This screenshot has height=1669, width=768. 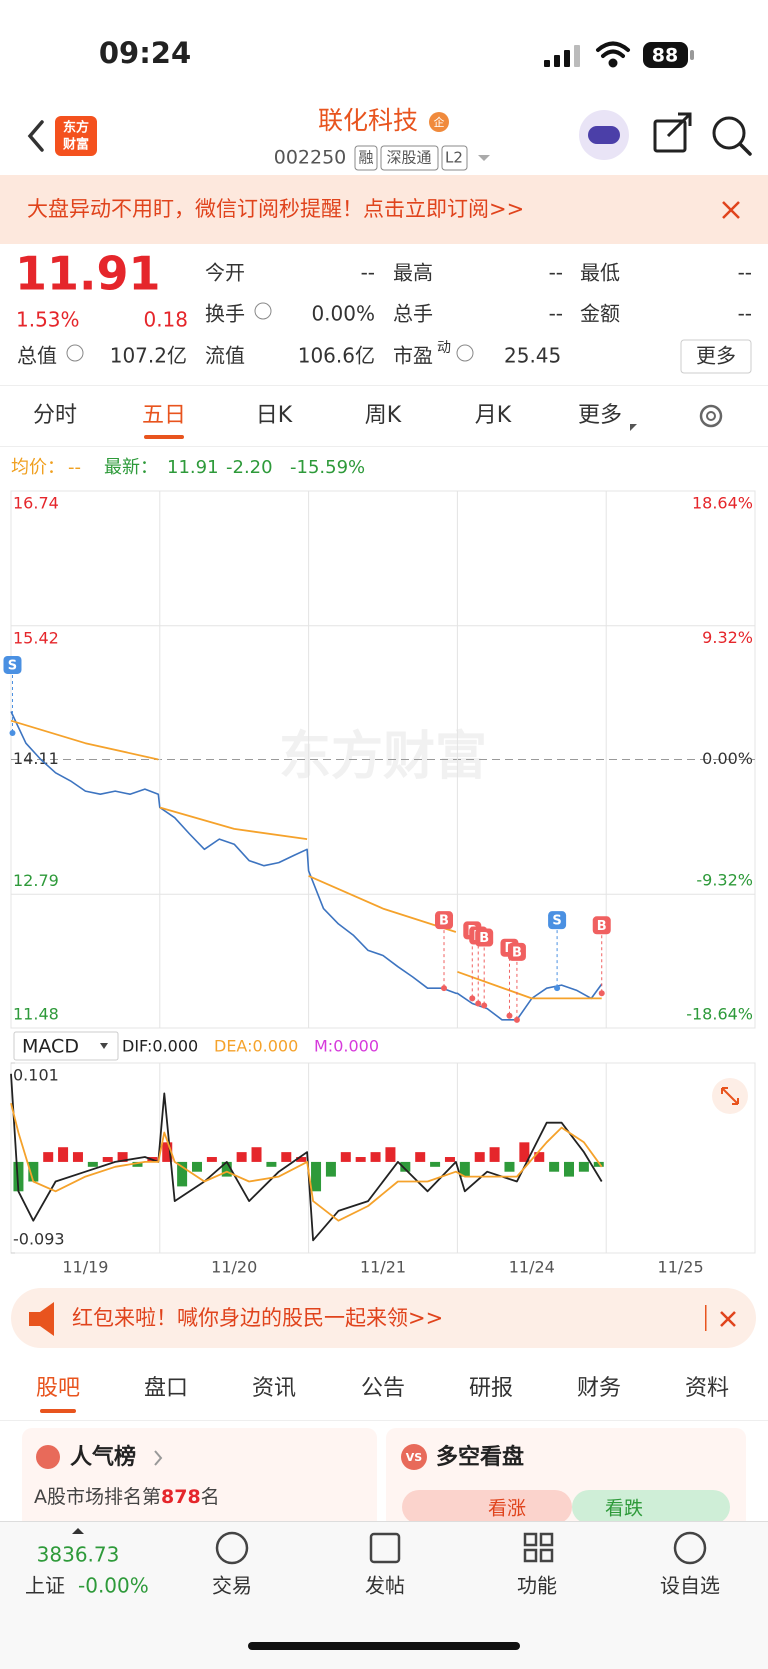 What do you see at coordinates (274, 1388) in the screenshot?
I see `section-tab: 资讯` at bounding box center [274, 1388].